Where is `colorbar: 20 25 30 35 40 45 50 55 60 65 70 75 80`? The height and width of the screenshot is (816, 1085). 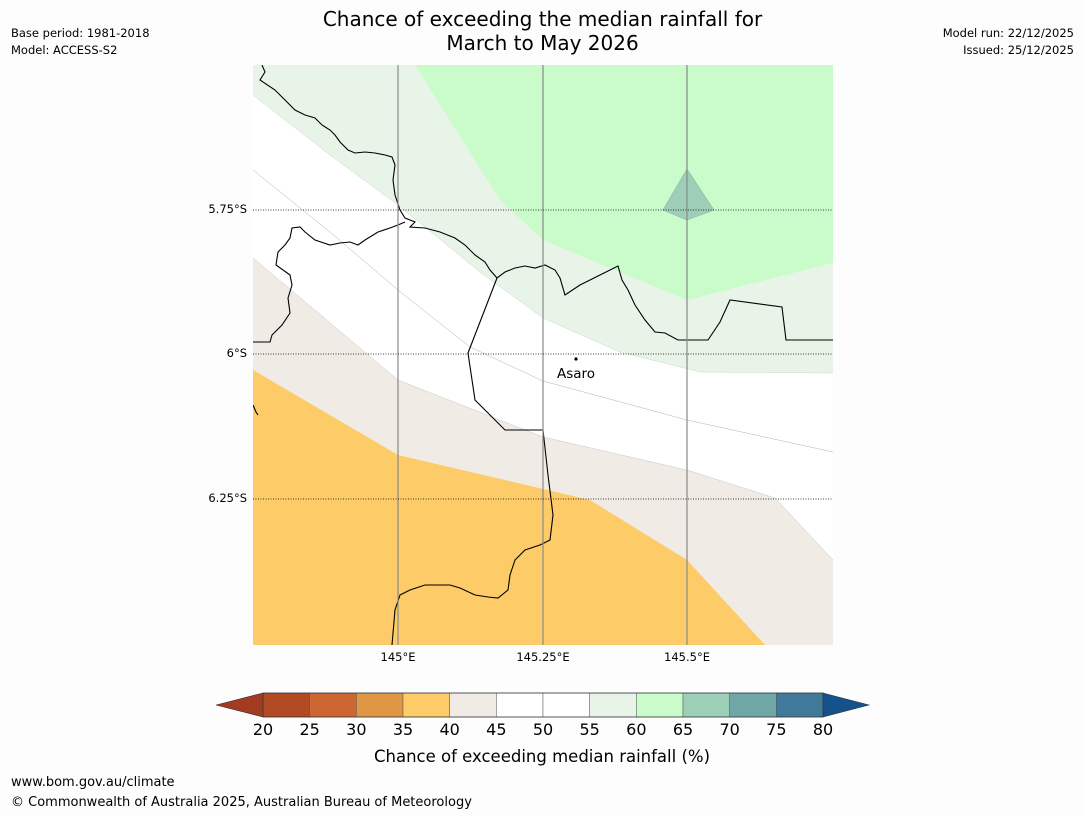 colorbar: 20 25 30 35 40 45 50 55 60 65 70 75 80 is located at coordinates (543, 715).